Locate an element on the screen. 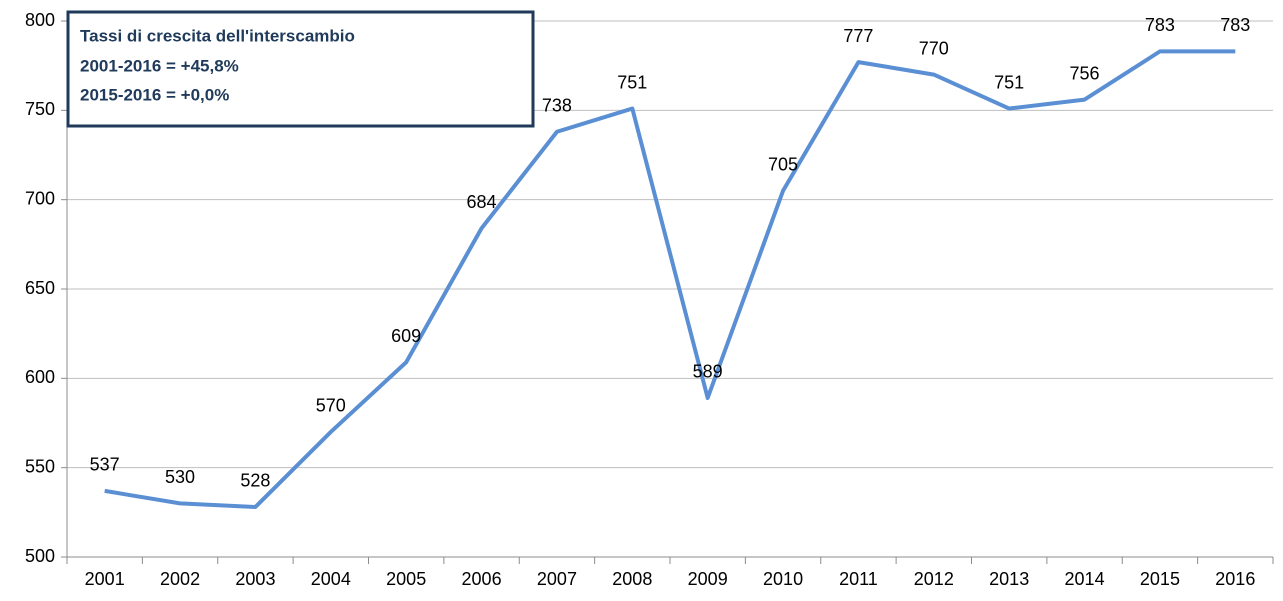  y-tick-label: 550 is located at coordinates (40, 466).